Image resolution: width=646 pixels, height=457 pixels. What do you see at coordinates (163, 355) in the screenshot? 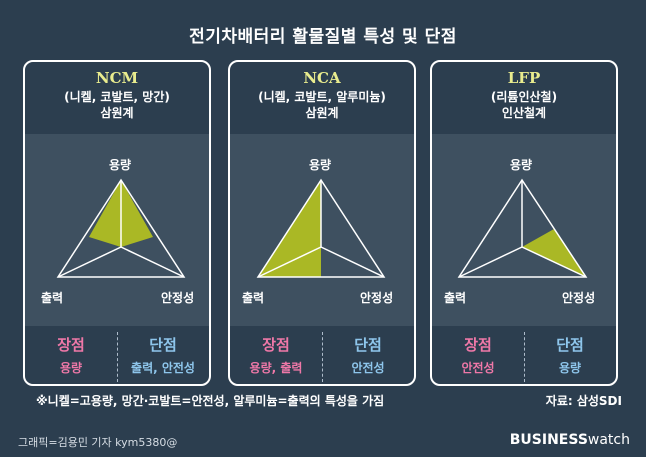
I see `cons-column: 단점 출력, 안전성` at bounding box center [163, 355].